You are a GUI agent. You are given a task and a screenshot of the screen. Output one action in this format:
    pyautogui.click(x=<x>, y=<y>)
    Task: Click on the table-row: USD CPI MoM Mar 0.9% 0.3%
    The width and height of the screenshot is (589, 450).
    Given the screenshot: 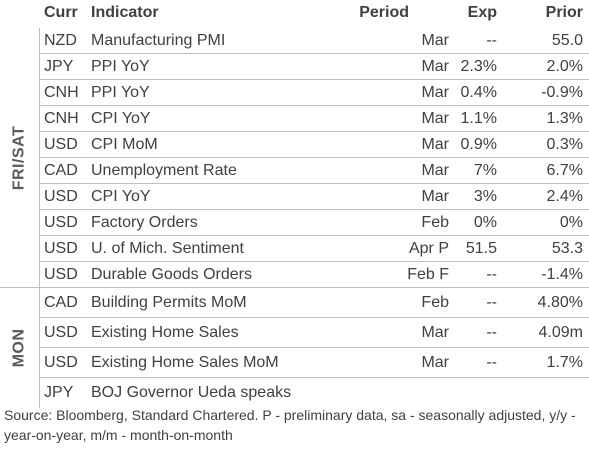 What is the action you would take?
    pyautogui.click(x=314, y=145)
    